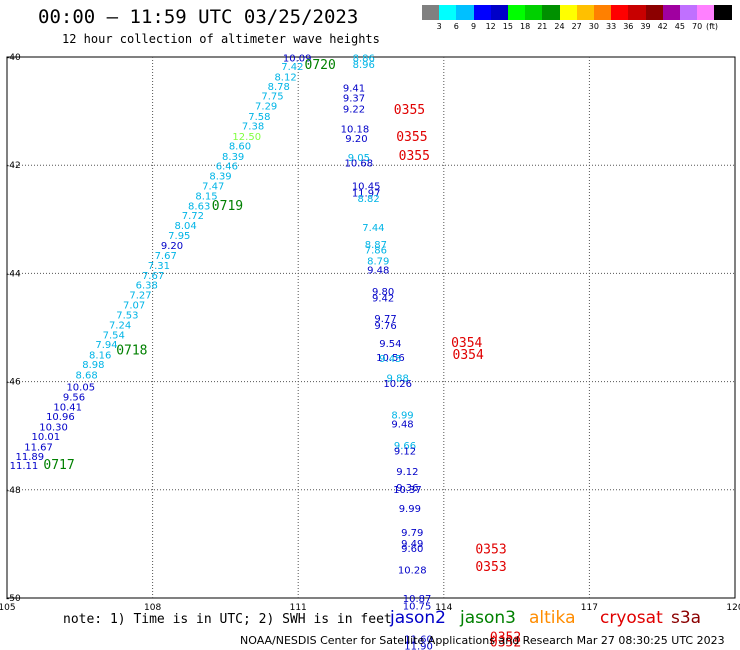 The image size is (740, 650). What do you see at coordinates (439, 26) in the screenshot?
I see `legend-label: 3` at bounding box center [439, 26].